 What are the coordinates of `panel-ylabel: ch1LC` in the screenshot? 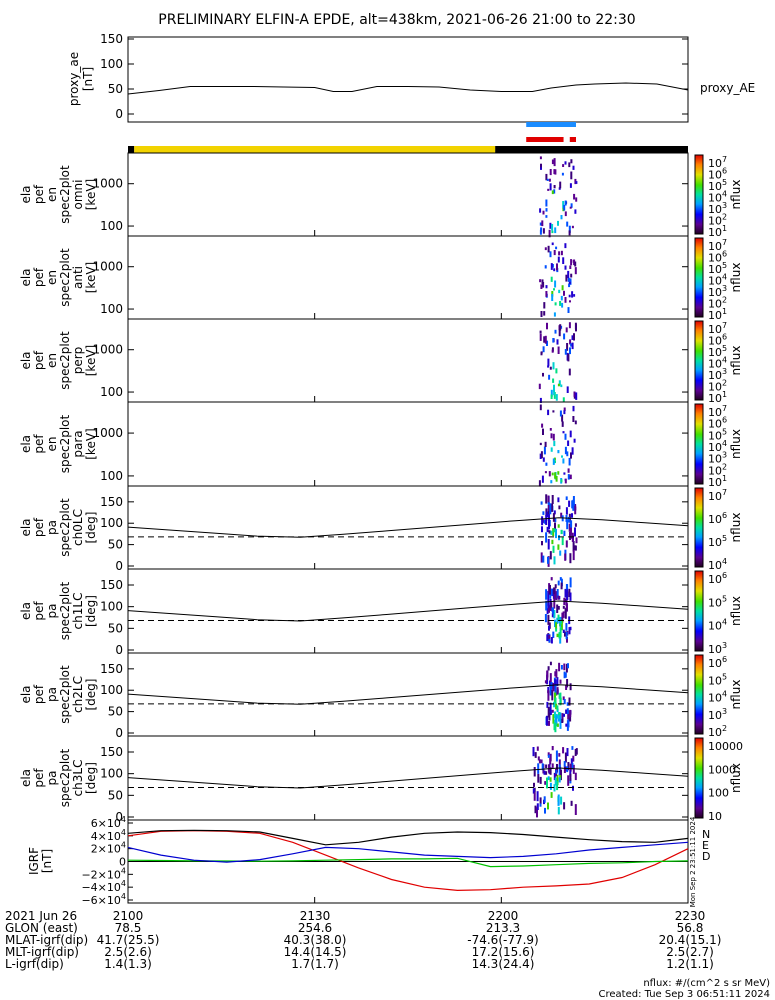 It's located at (78, 611).